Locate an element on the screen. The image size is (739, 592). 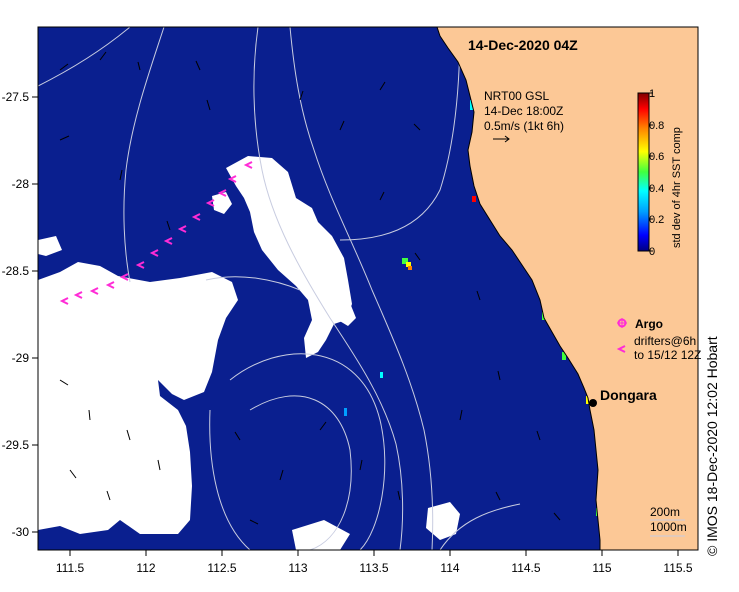
x-tick-label: 114.5 is located at coordinates (525, 568).